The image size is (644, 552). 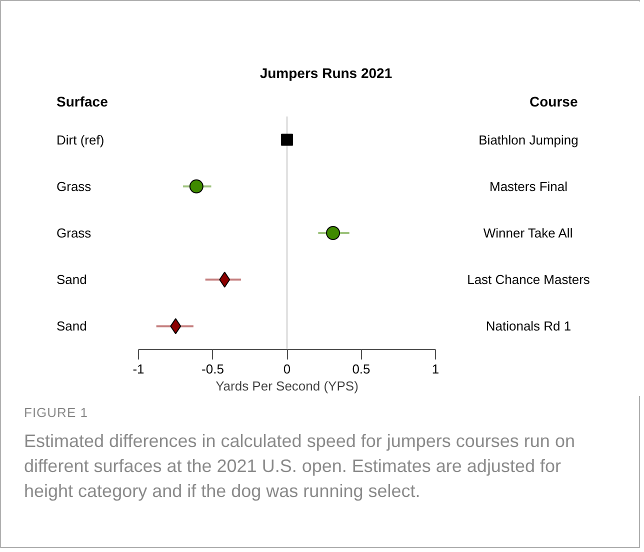 What do you see at coordinates (56, 413) in the screenshot?
I see `caption: FIGURE 1` at bounding box center [56, 413].